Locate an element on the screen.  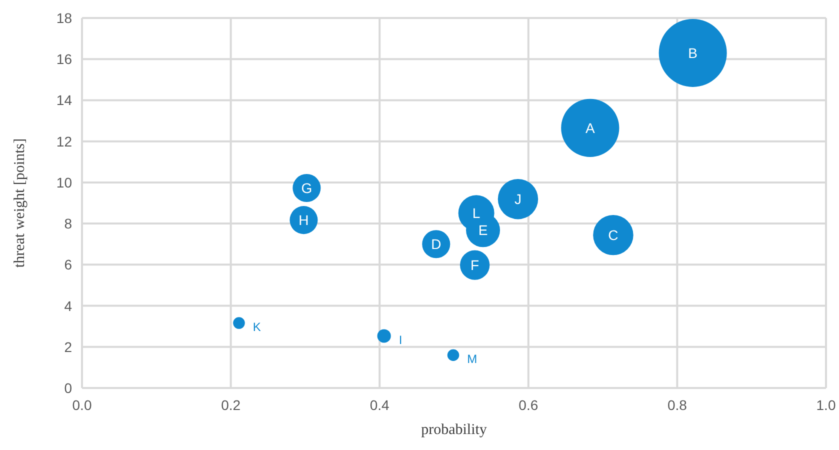
x-tick-label: 0.0 is located at coordinates (82, 405).